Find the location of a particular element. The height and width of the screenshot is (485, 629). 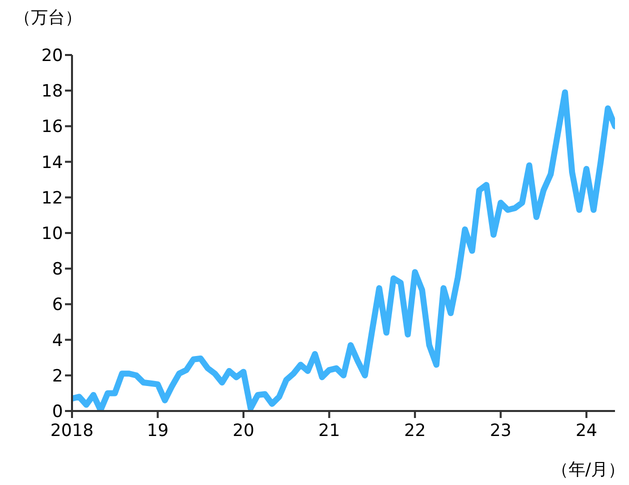

y-tick-label: 8 is located at coordinates (57, 270).